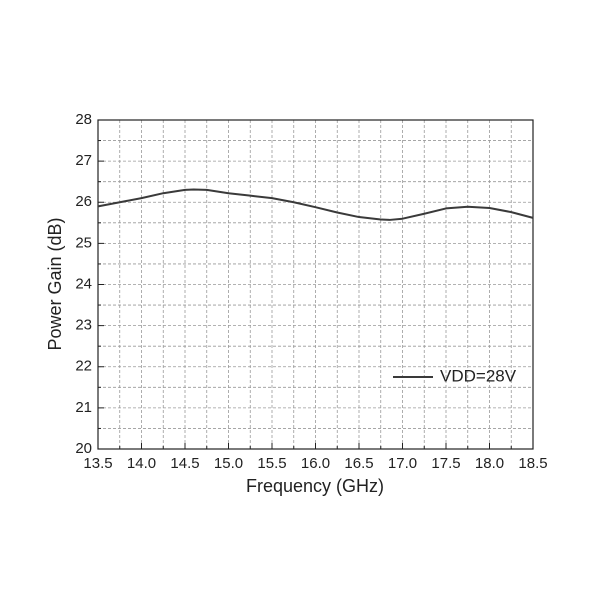  What do you see at coordinates (358, 463) in the screenshot?
I see `x-tick-label: 16.5` at bounding box center [358, 463].